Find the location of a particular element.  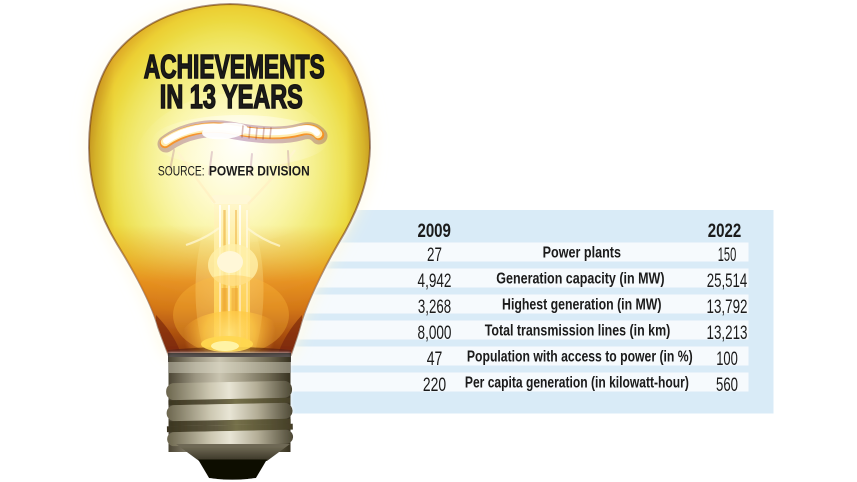

svg-text: 100 is located at coordinates (727, 359).